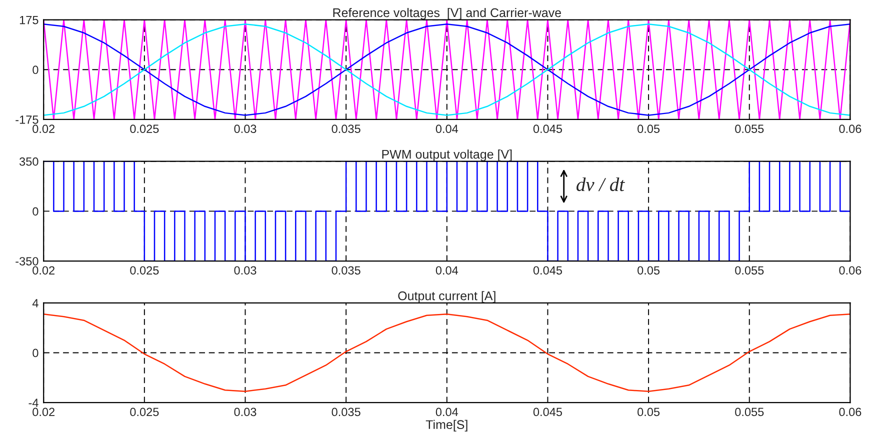 Image resolution: width=872 pixels, height=440 pixels. Describe the element at coordinates (447, 14) in the screenshot. I see `chart-title: Reference voltages [V] and Carrier-wave` at that location.